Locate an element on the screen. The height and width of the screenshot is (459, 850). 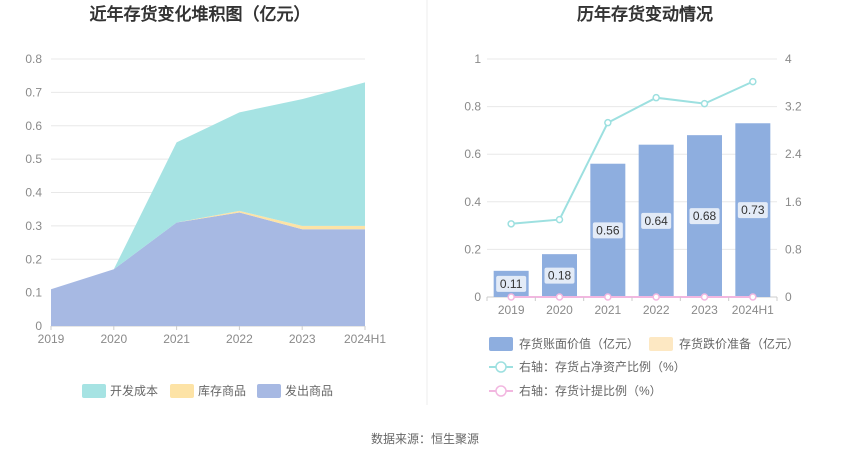
left-y-tick-label: 0.5 is located at coordinates (33, 159).